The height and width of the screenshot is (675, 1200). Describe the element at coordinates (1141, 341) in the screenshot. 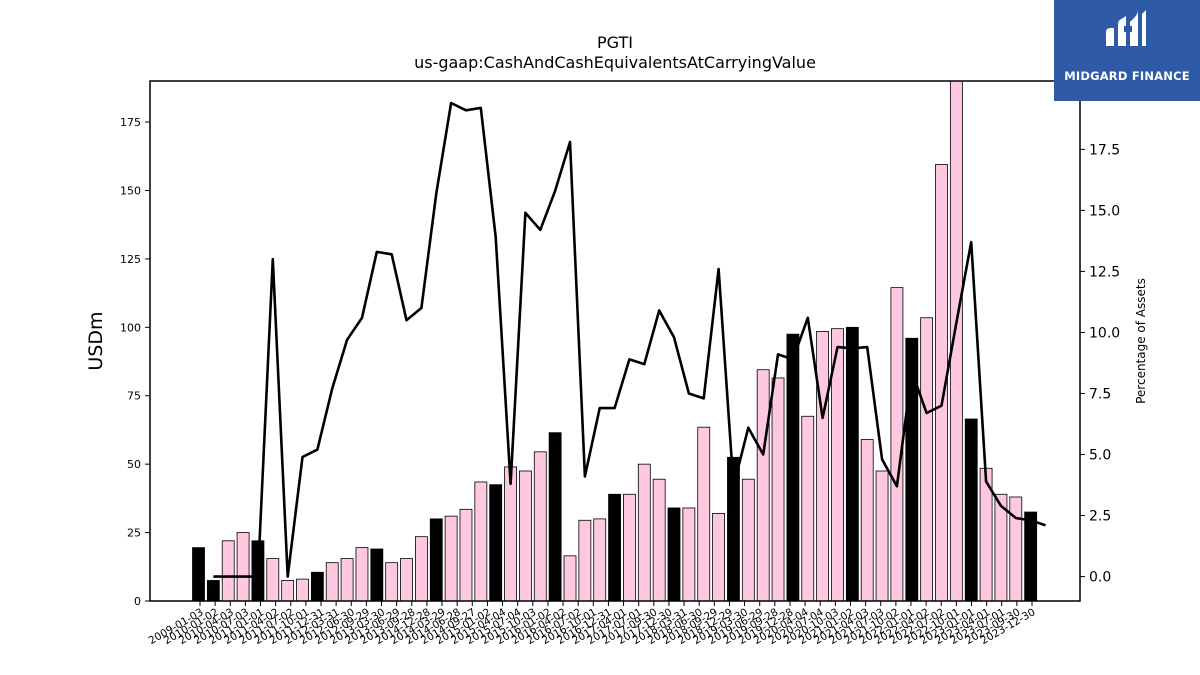

I see `y-axis-right-label: Percentage of Assets` at that location.